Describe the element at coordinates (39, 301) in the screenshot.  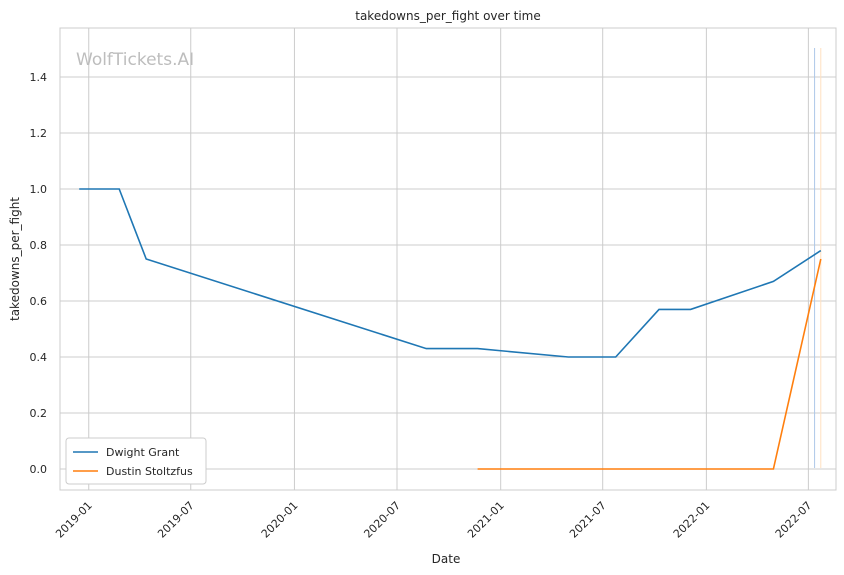
I see `y-tick-label: 0.6` at that location.